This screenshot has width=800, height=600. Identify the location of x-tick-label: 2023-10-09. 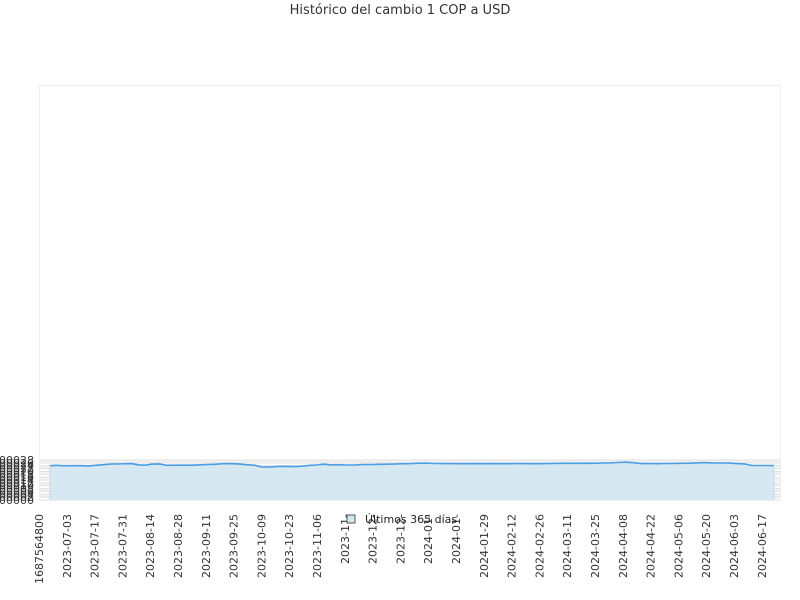
(261, 546).